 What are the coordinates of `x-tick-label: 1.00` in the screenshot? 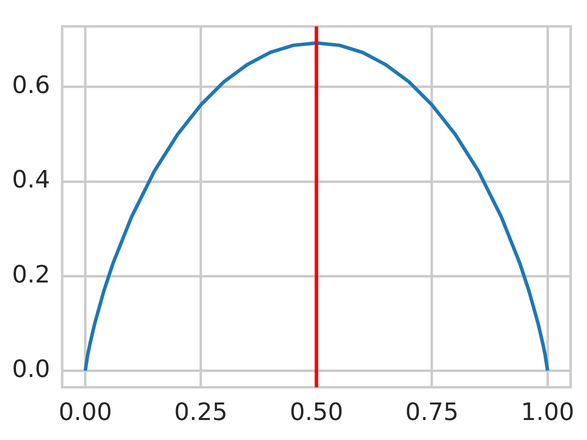 It's located at (547, 412).